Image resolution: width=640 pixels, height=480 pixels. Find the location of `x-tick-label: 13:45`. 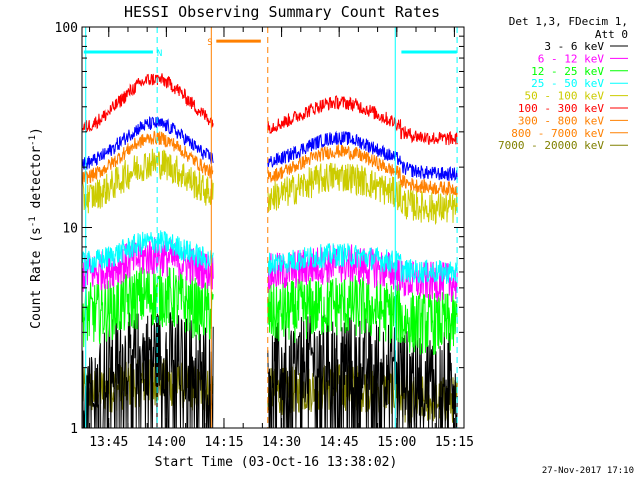

x-tick-label: 13:45 is located at coordinates (108, 442).